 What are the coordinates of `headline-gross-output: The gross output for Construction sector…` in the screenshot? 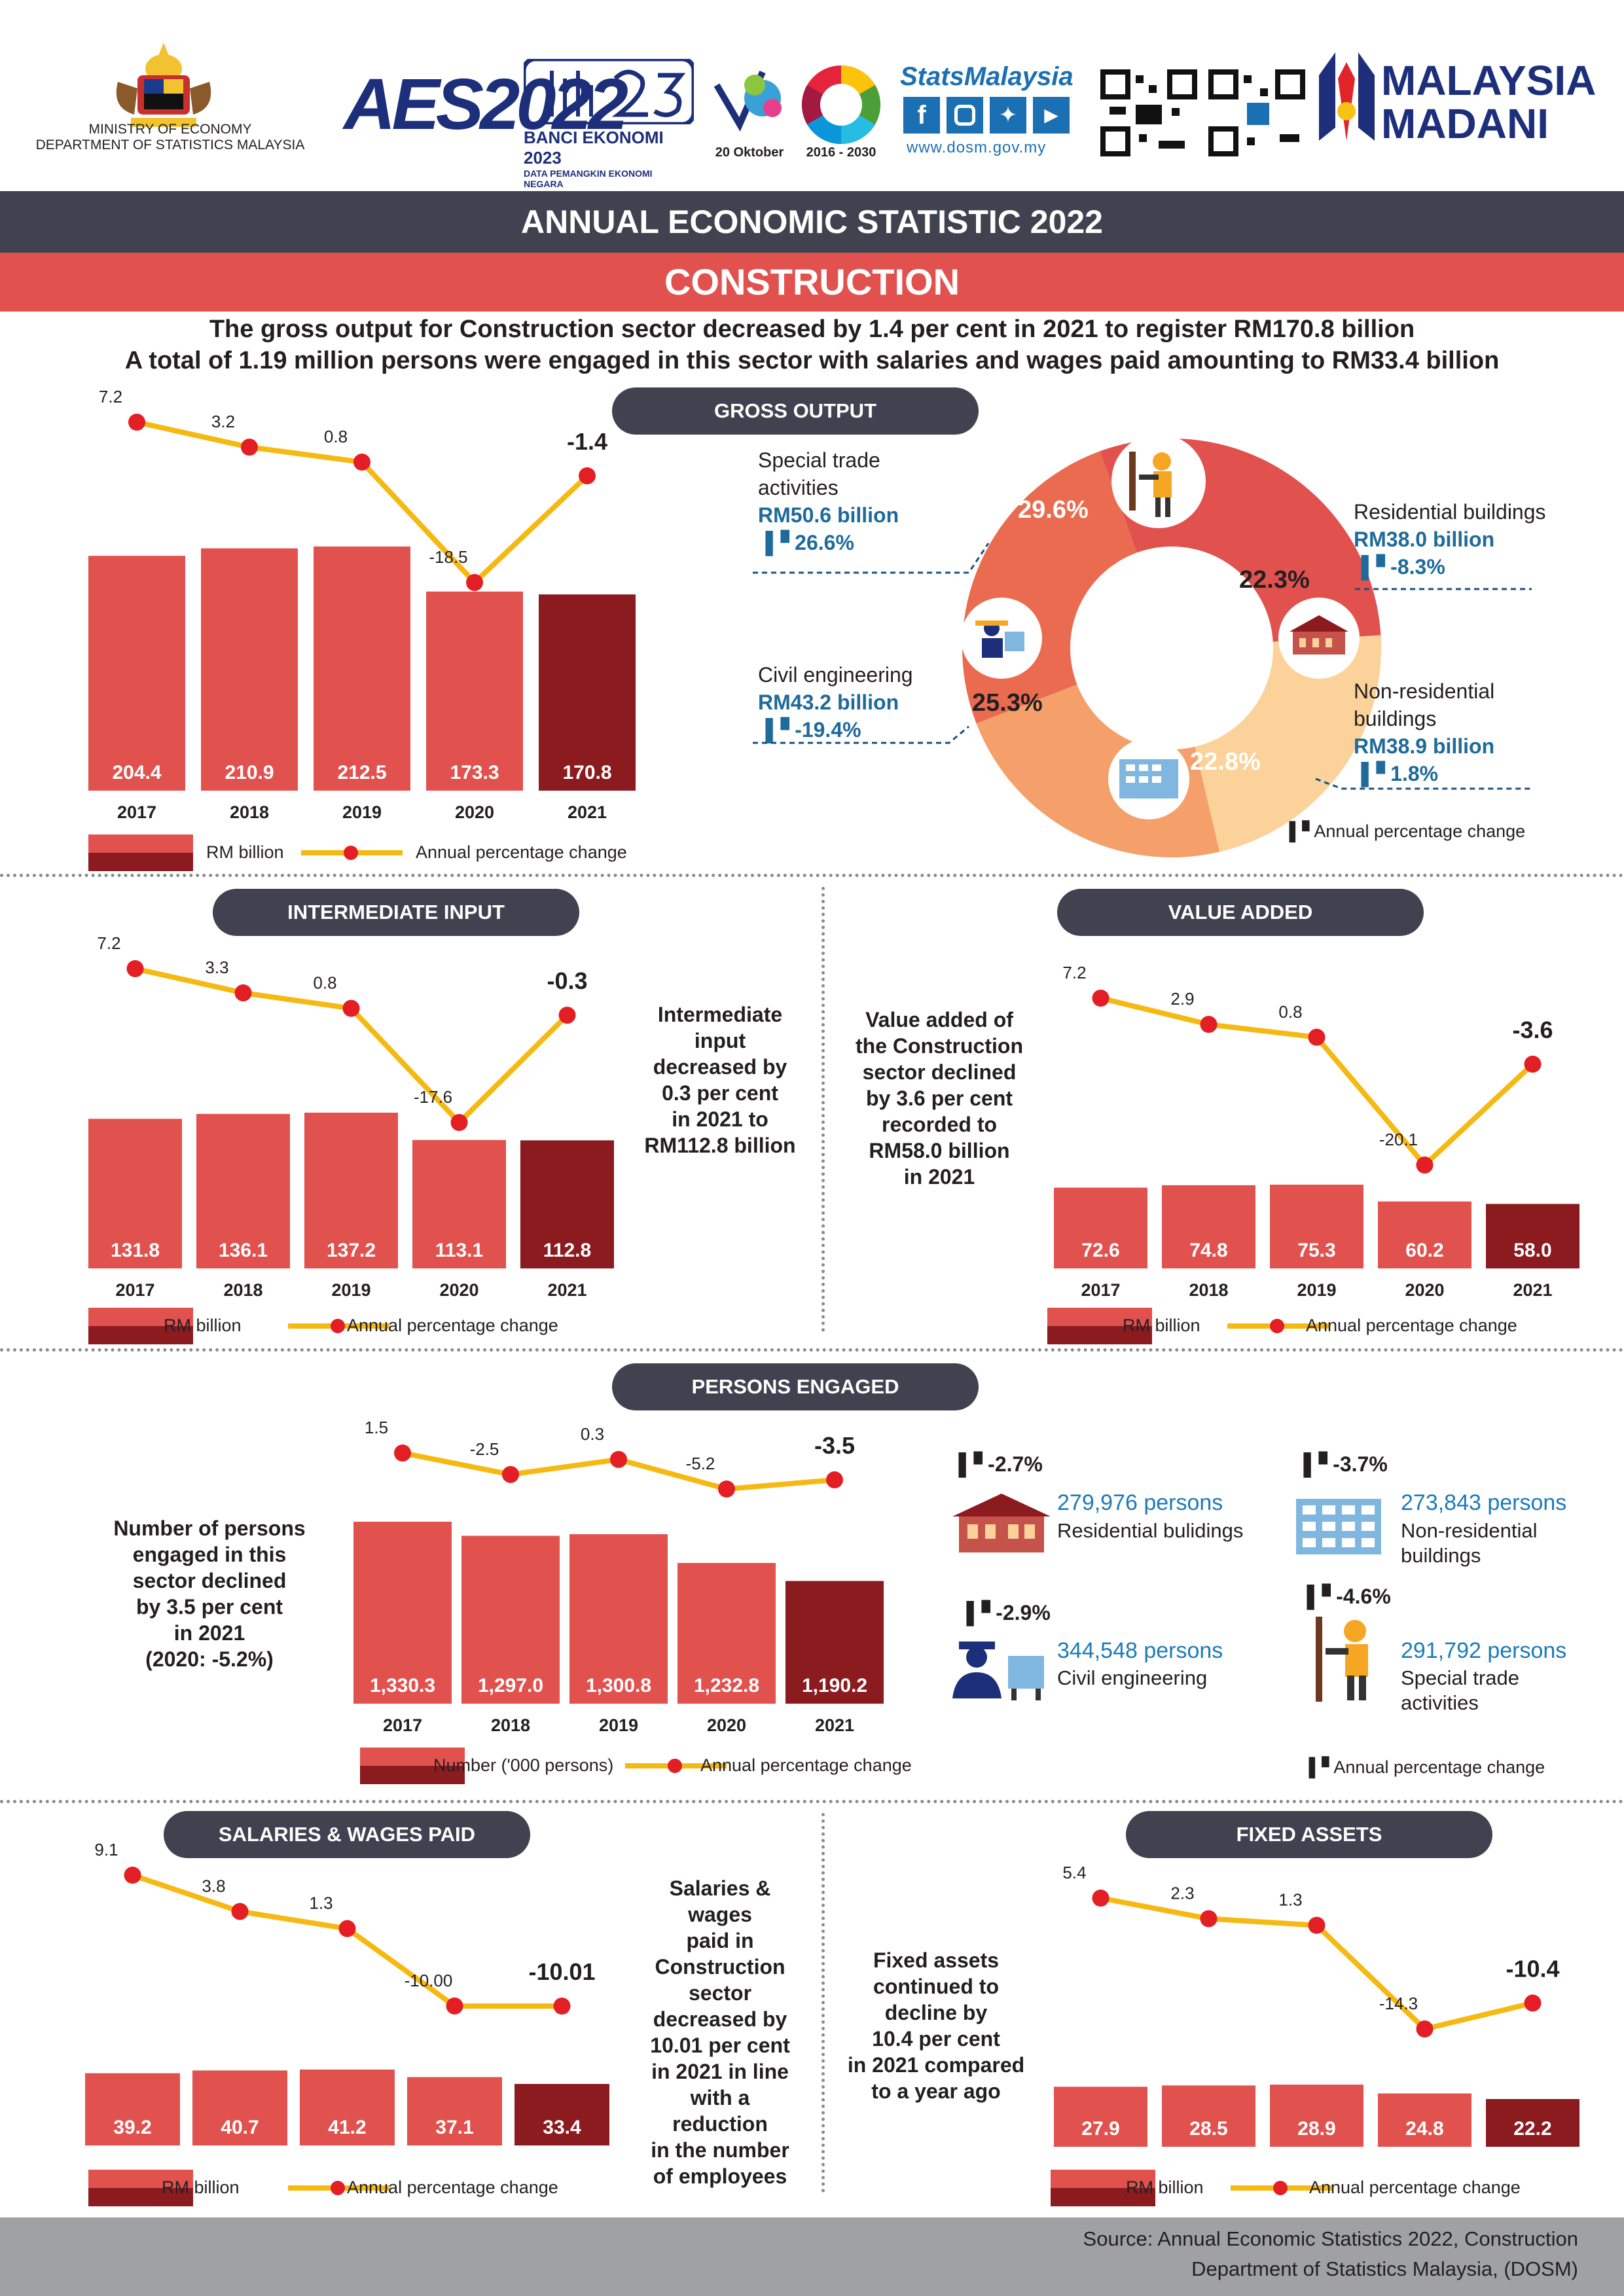 It's located at (812, 329).